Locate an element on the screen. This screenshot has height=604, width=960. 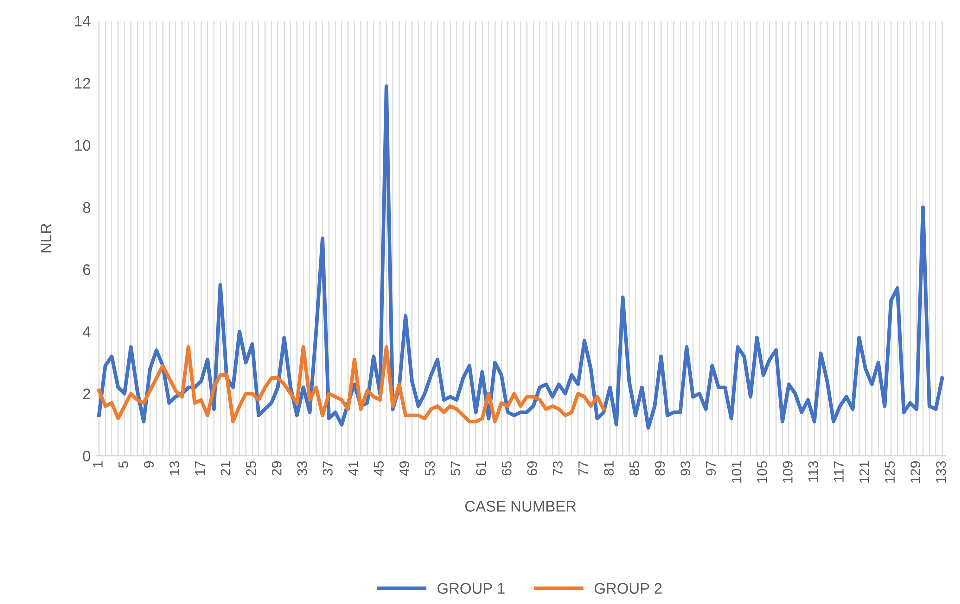
line-series is located at coordinates (351, 384).